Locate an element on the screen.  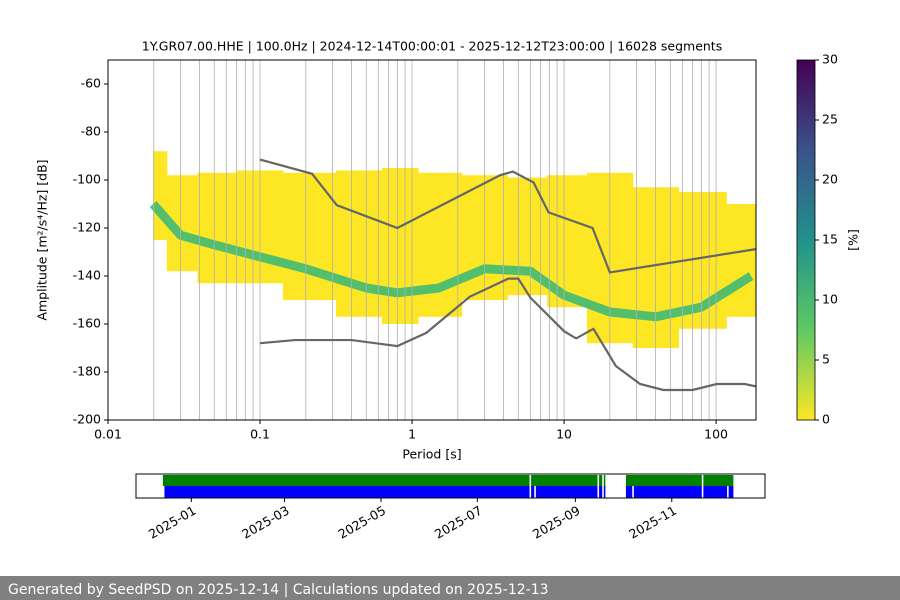
colorbar-tick-label: 10 is located at coordinates (830, 299).